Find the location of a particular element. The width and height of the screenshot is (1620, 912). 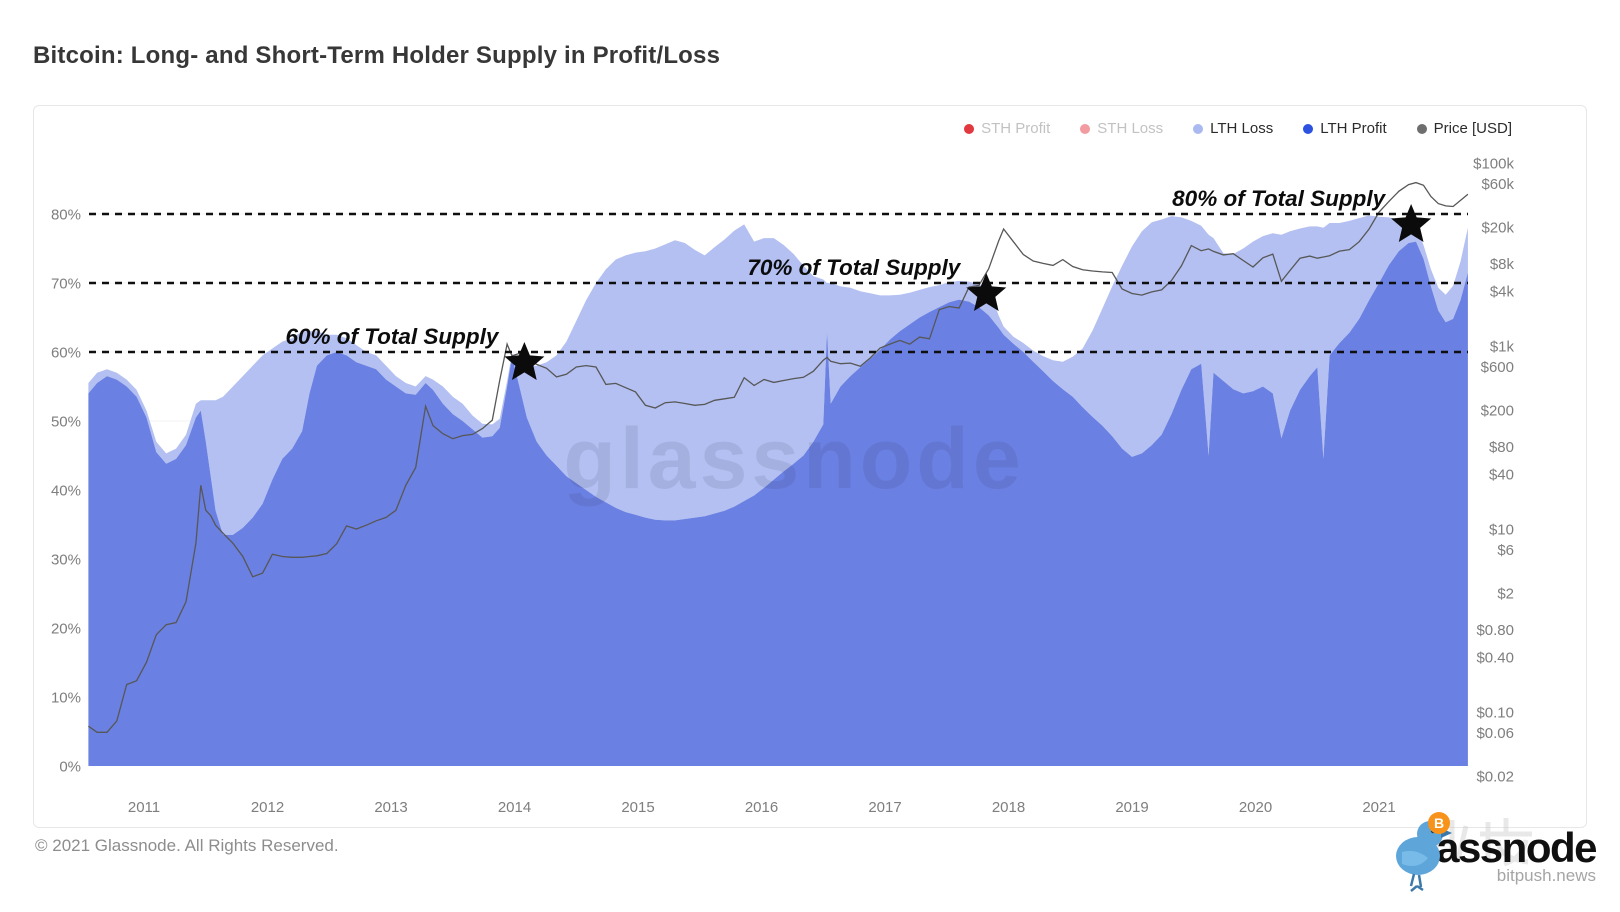

right-axis-tick: $40 is located at coordinates (1501, 474).